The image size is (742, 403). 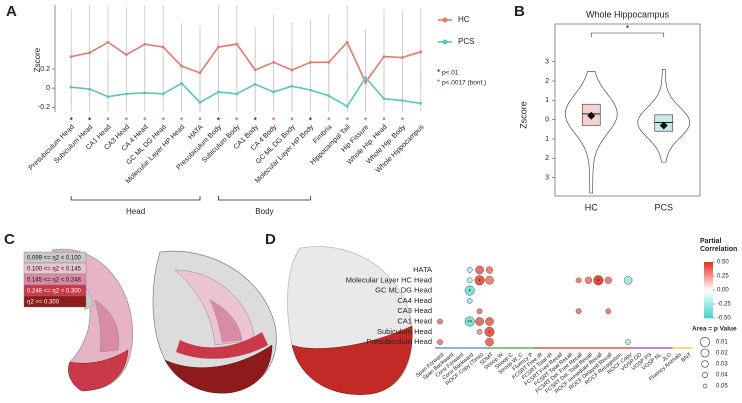 I want to click on column-label: JLO, so click(x=667, y=358).